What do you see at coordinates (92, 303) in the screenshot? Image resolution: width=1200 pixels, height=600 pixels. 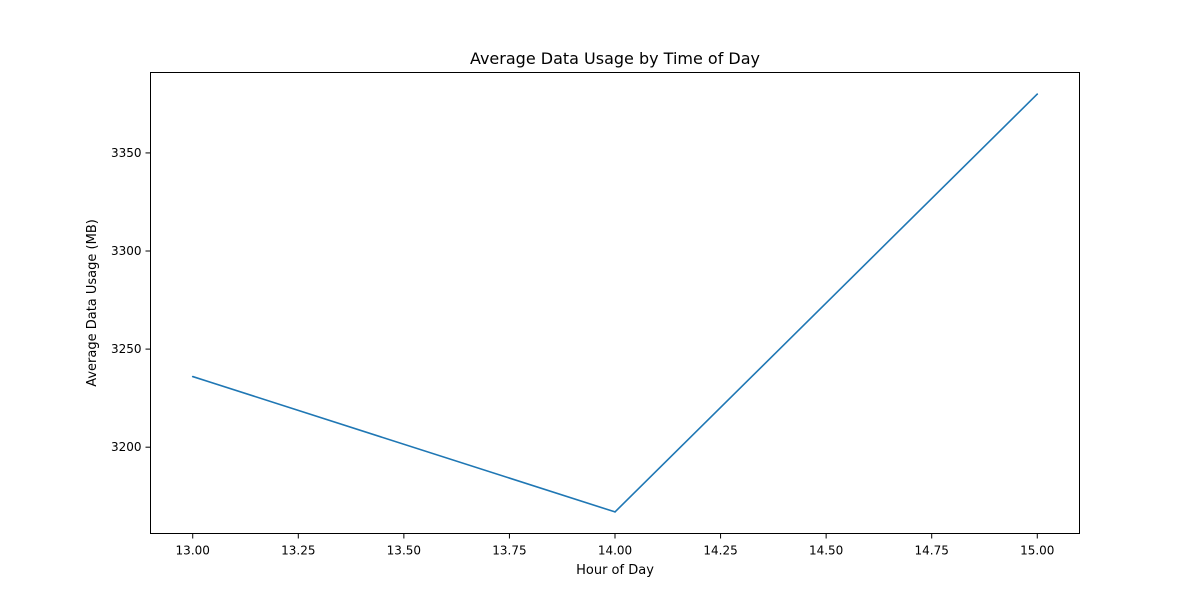 I see `y-axis-label: Average Data Usage (MB)` at bounding box center [92, 303].